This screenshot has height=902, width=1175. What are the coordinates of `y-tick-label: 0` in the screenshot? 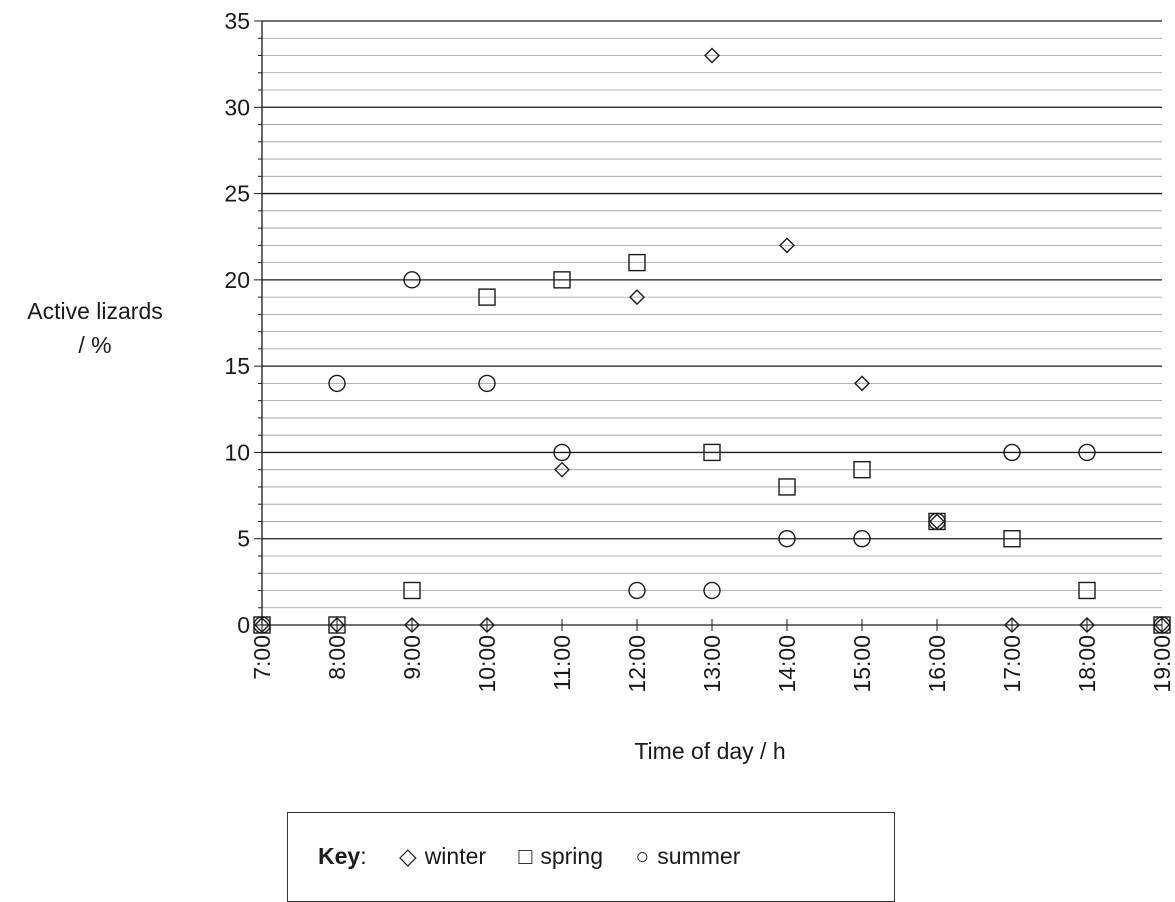 It's located at (243, 625).